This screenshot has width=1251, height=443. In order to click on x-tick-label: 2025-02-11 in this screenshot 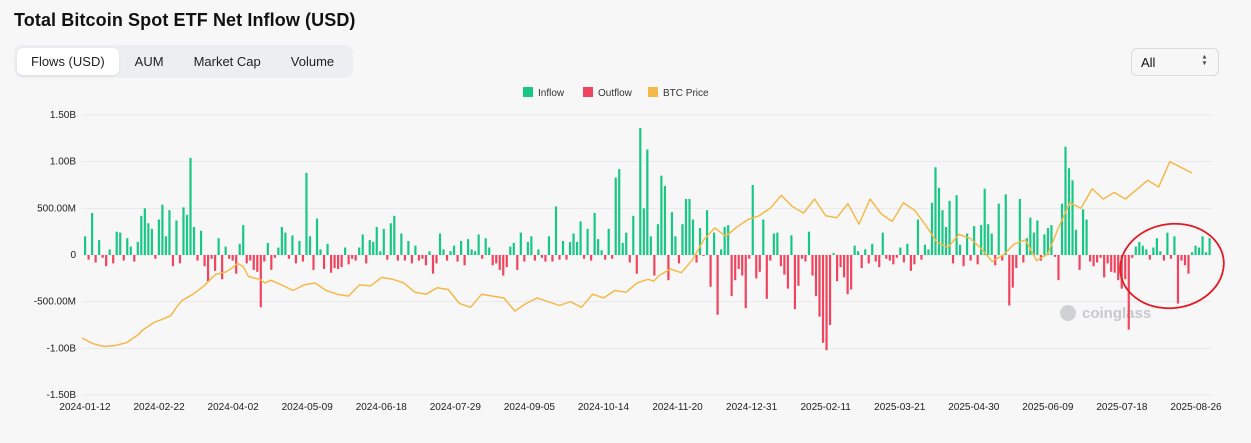, I will do `click(825, 407)`.